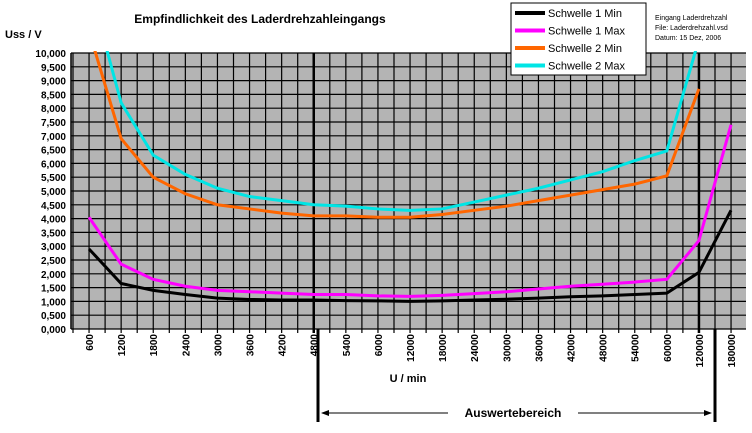 Image resolution: width=752 pixels, height=433 pixels. What do you see at coordinates (516, 375) in the screenshot?
I see `evaluation-range: Auswertebereich` at bounding box center [516, 375].